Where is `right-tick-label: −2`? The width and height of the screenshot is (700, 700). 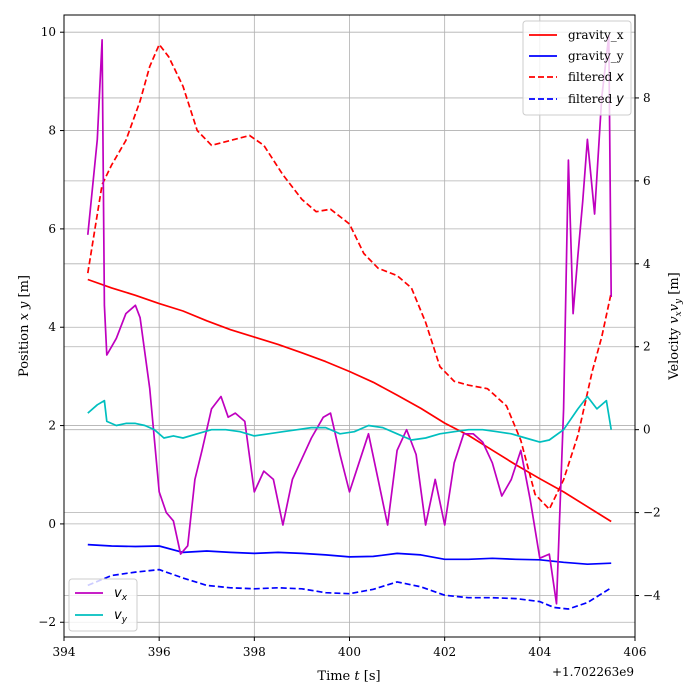 right-tick-label: −2 is located at coordinates (652, 513).